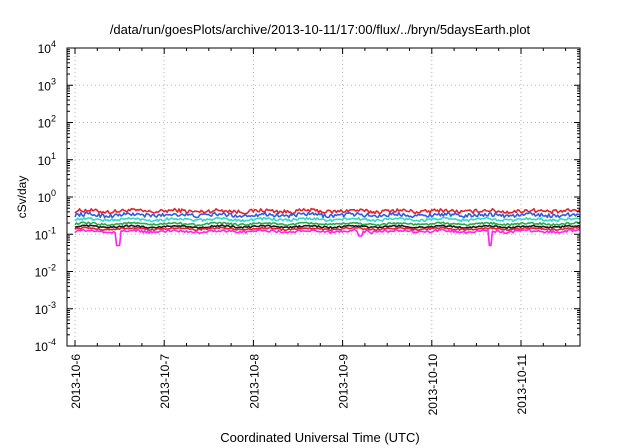 The height and width of the screenshot is (448, 640). I want to click on y-tick-label: 10⁻³, so click(45, 308).